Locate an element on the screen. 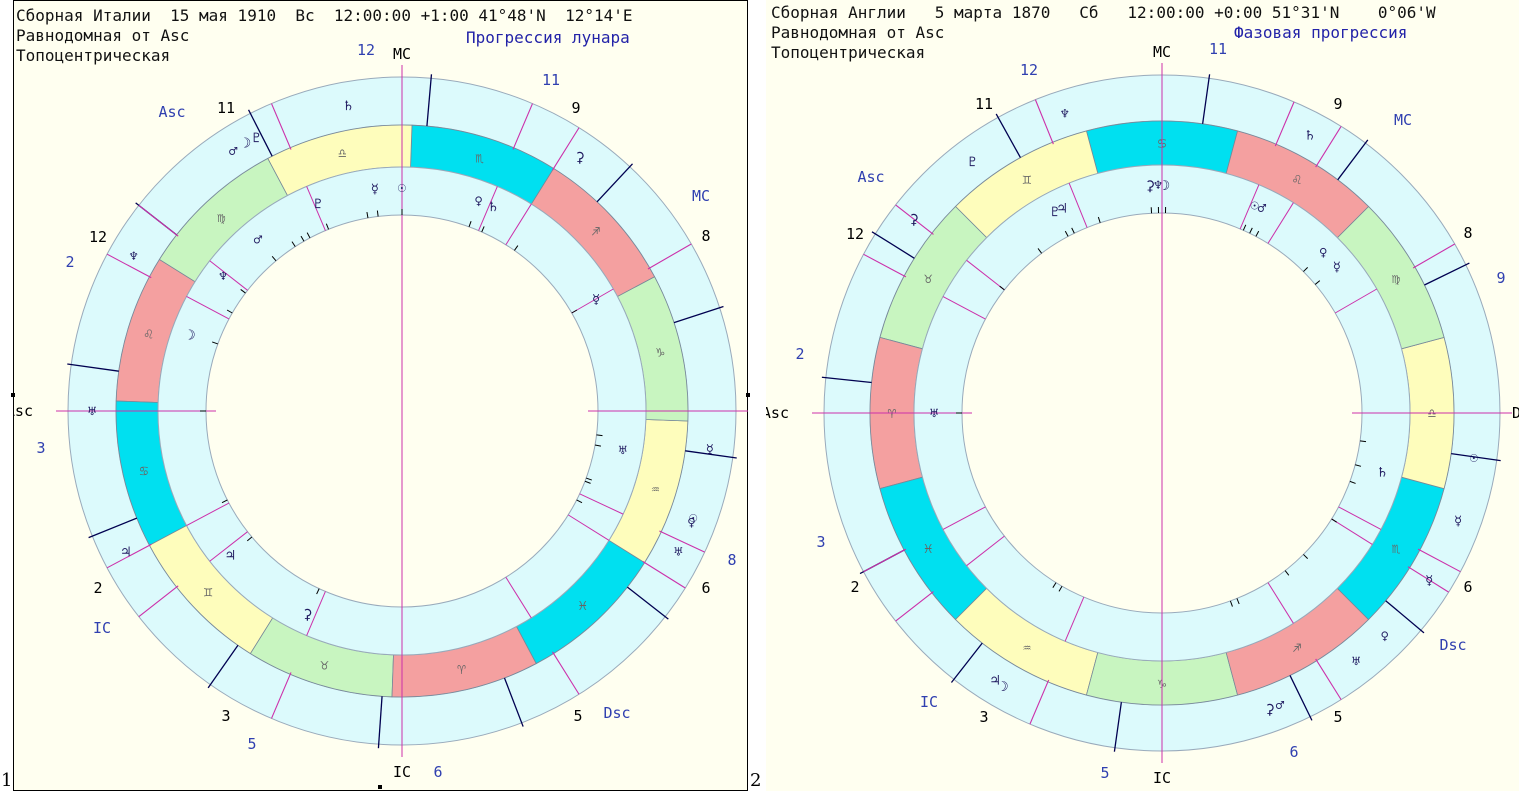 Image resolution: width=1519 pixels, height=798 pixels. topocentric-label: Топоцентрическая is located at coordinates (848, 52).